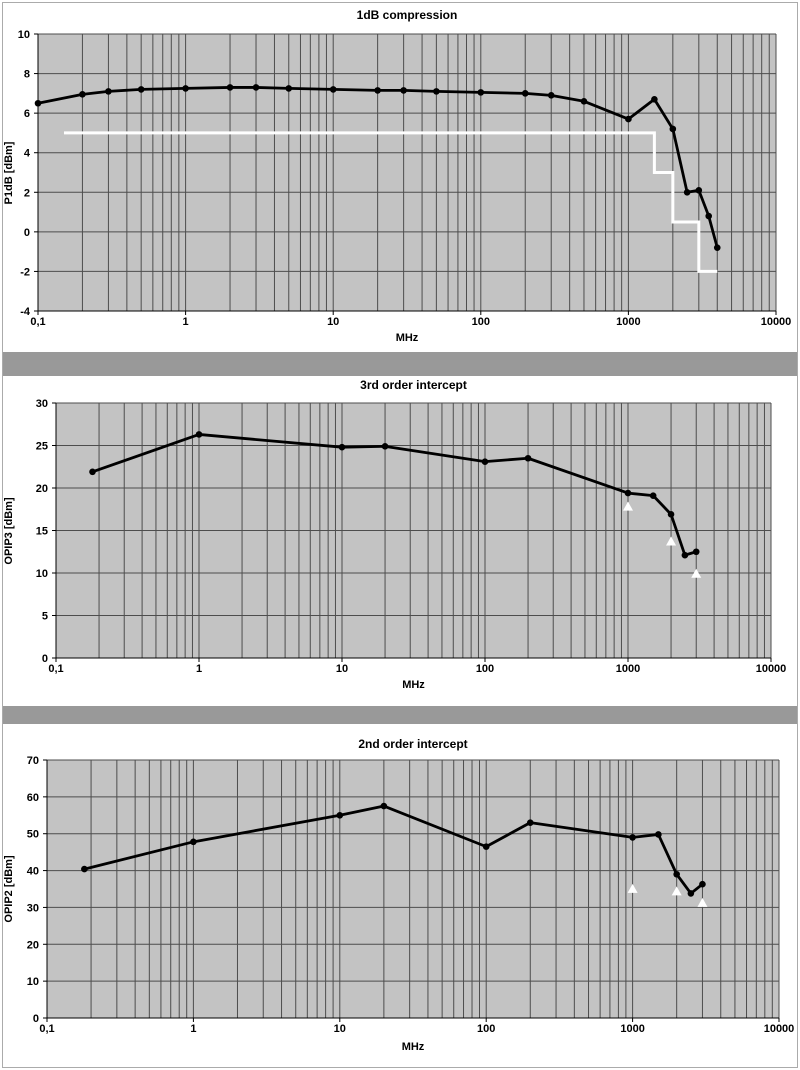  What do you see at coordinates (413, 685) in the screenshot?
I see `x-axis-label-opip3: MHz` at bounding box center [413, 685].